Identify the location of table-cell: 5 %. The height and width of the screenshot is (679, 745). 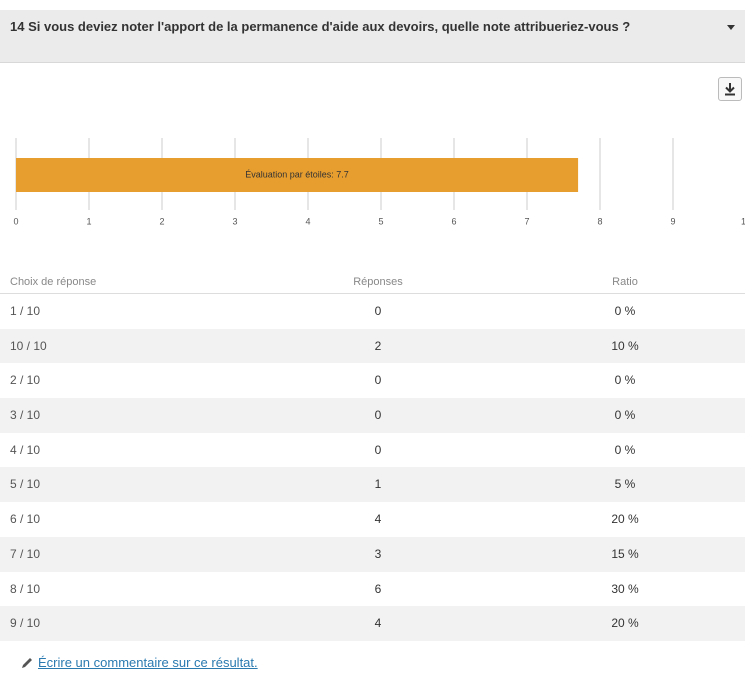
(625, 484).